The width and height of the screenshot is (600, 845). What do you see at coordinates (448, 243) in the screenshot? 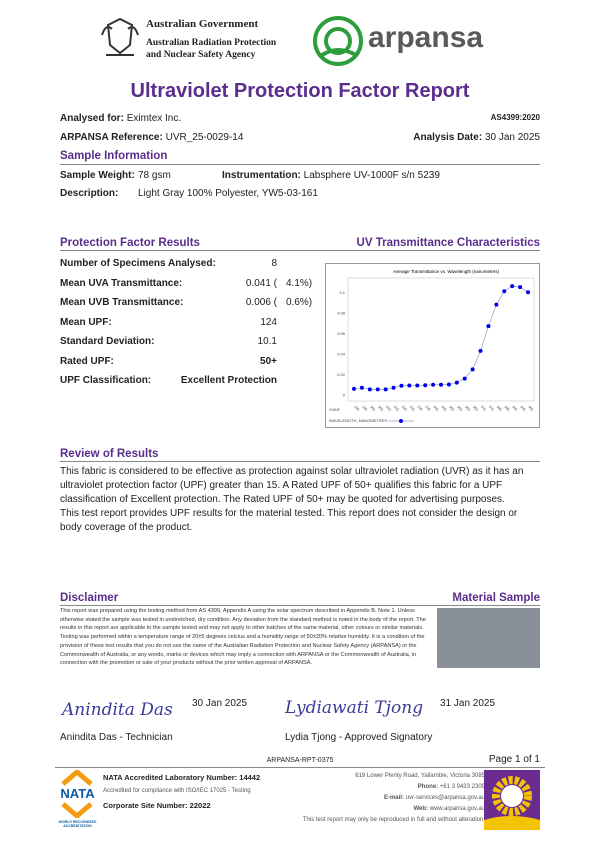
I see `chart-heading: UV Transmittance Characteristics` at bounding box center [448, 243].